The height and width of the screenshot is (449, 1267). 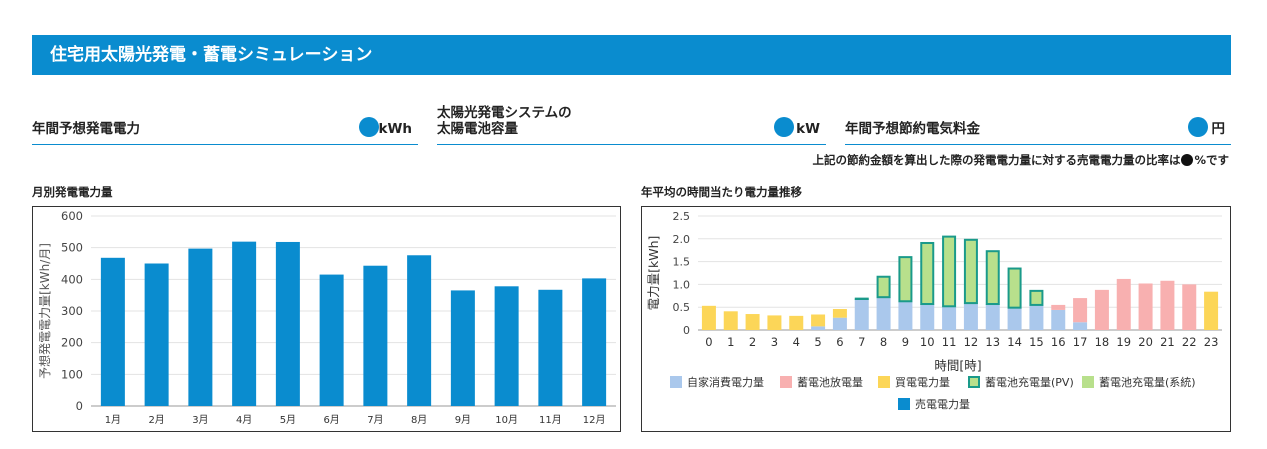 What do you see at coordinates (884, 382) in the screenshot?
I see `legend-swatch-grid-purchase` at bounding box center [884, 382].